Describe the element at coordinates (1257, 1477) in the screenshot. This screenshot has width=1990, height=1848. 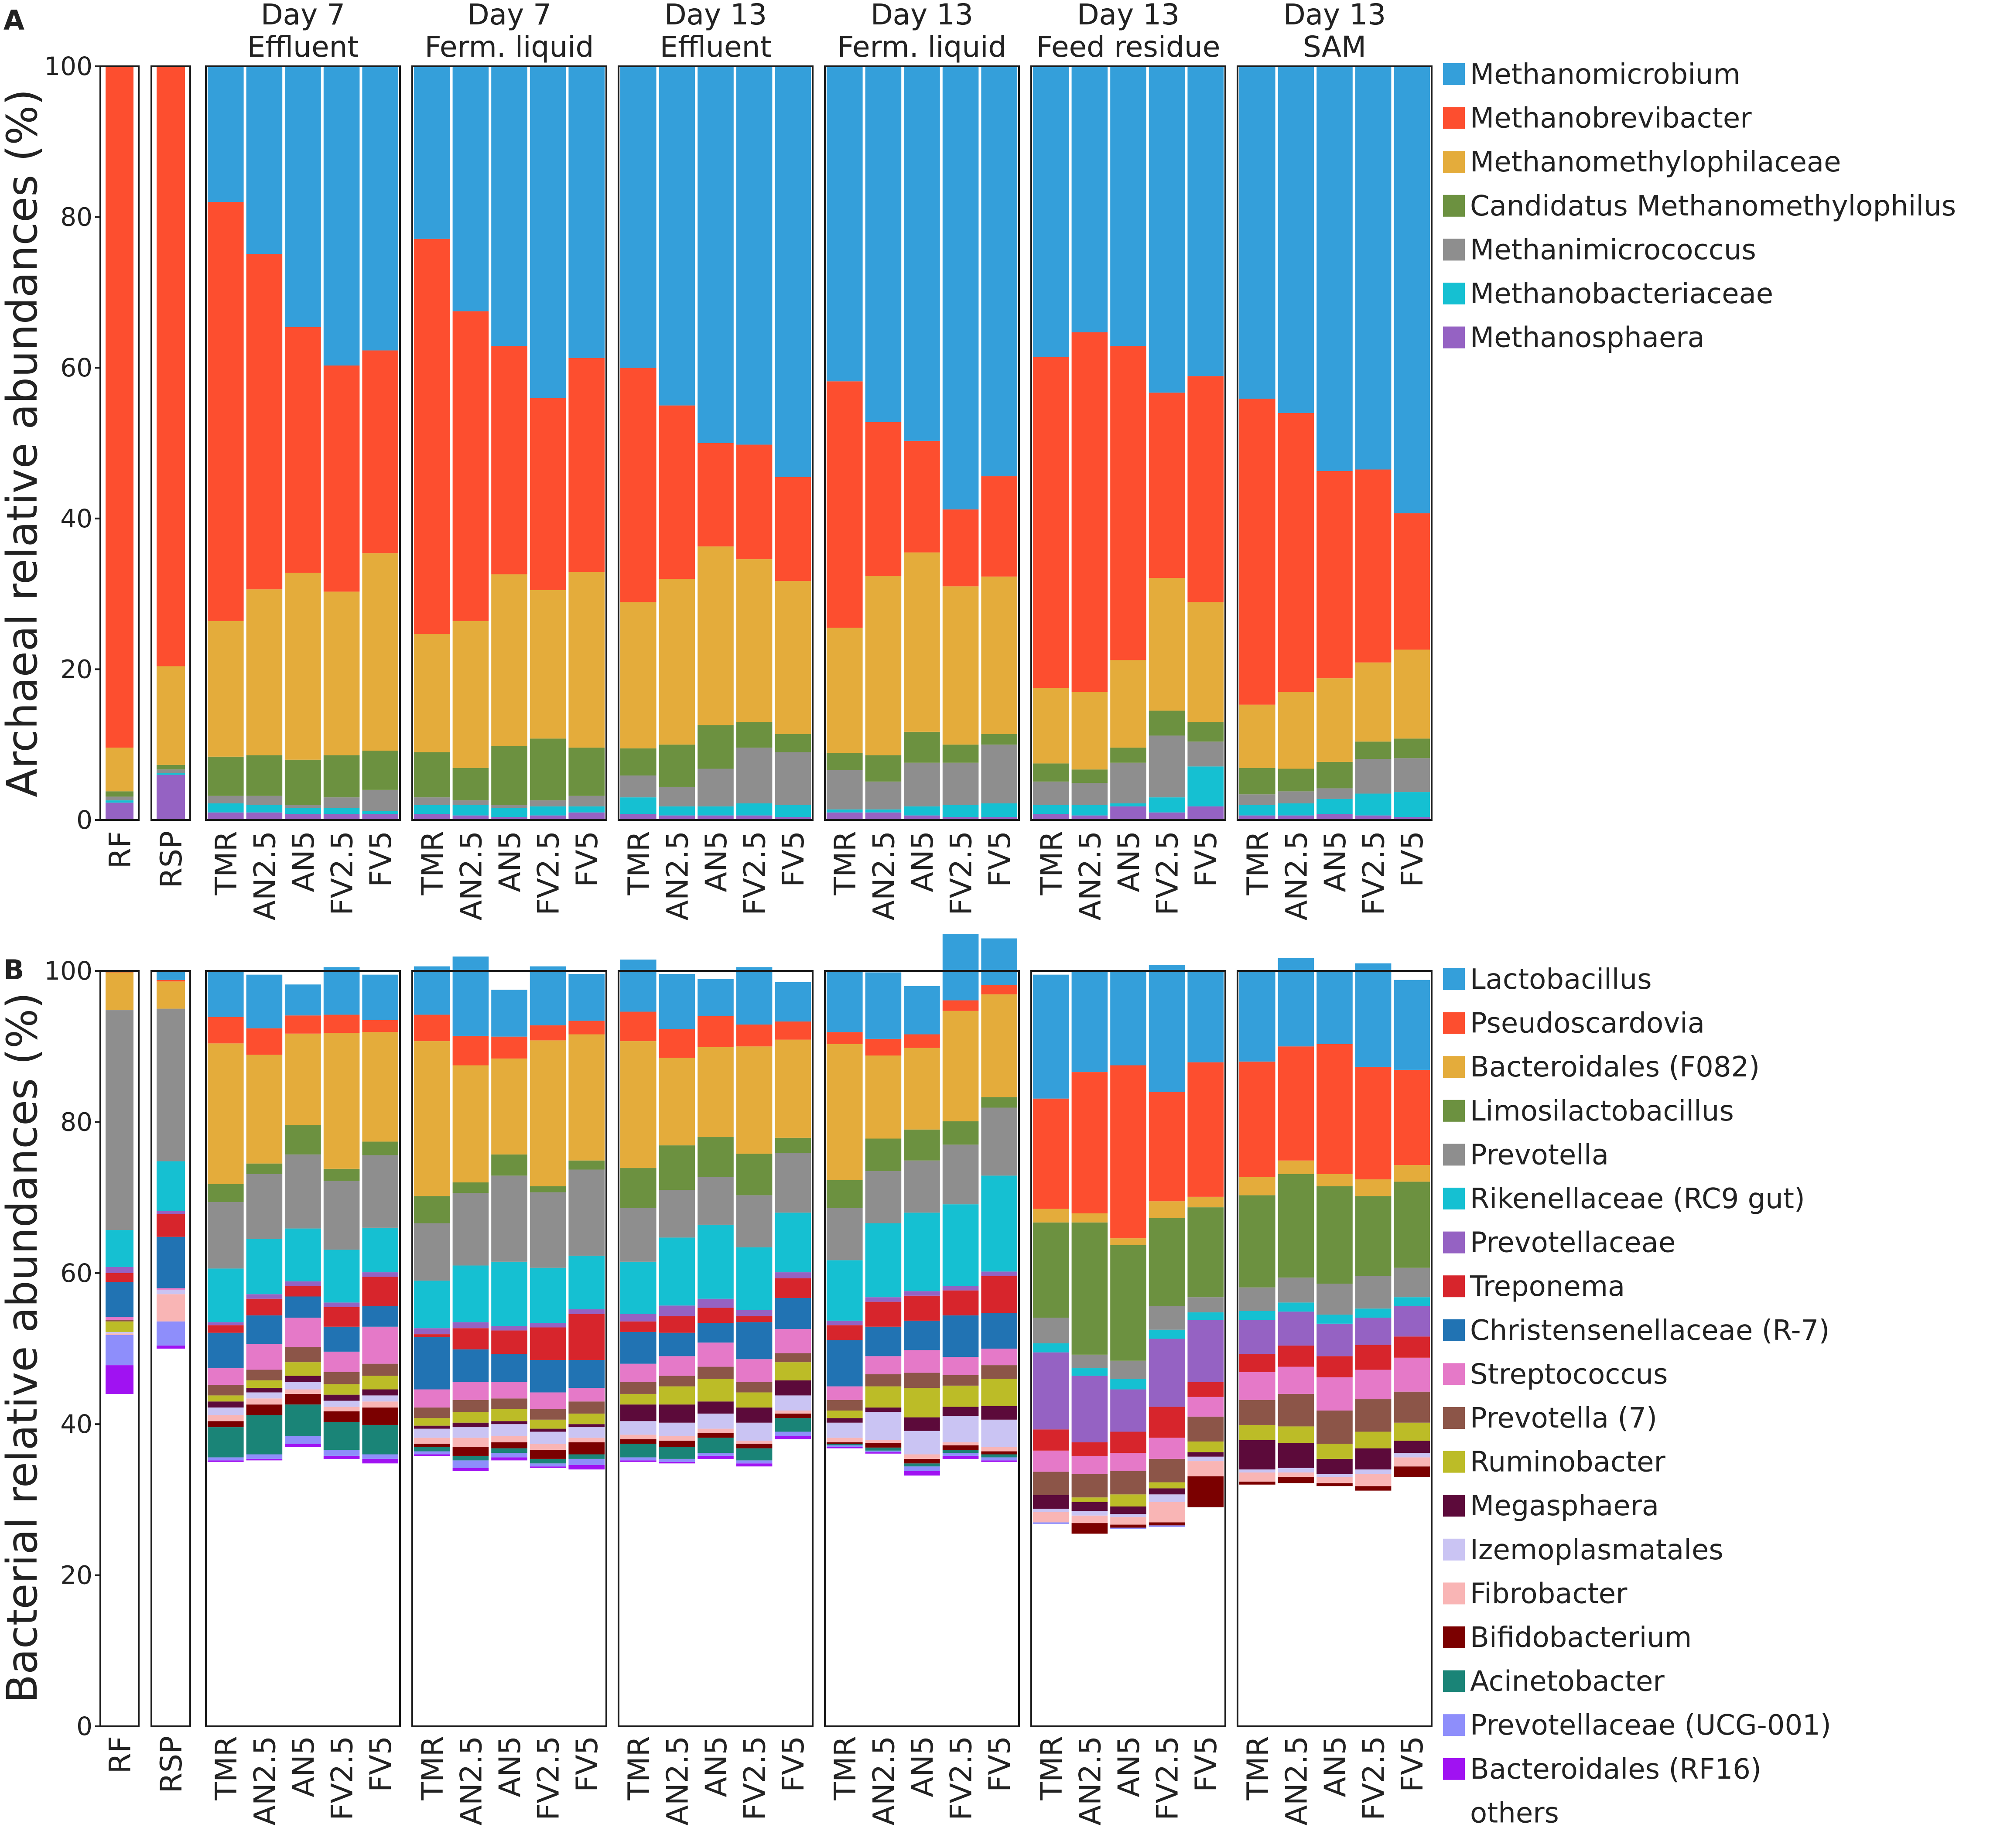
I see `panel-b-bar-segment-tmr-fibrobacter` at that location.